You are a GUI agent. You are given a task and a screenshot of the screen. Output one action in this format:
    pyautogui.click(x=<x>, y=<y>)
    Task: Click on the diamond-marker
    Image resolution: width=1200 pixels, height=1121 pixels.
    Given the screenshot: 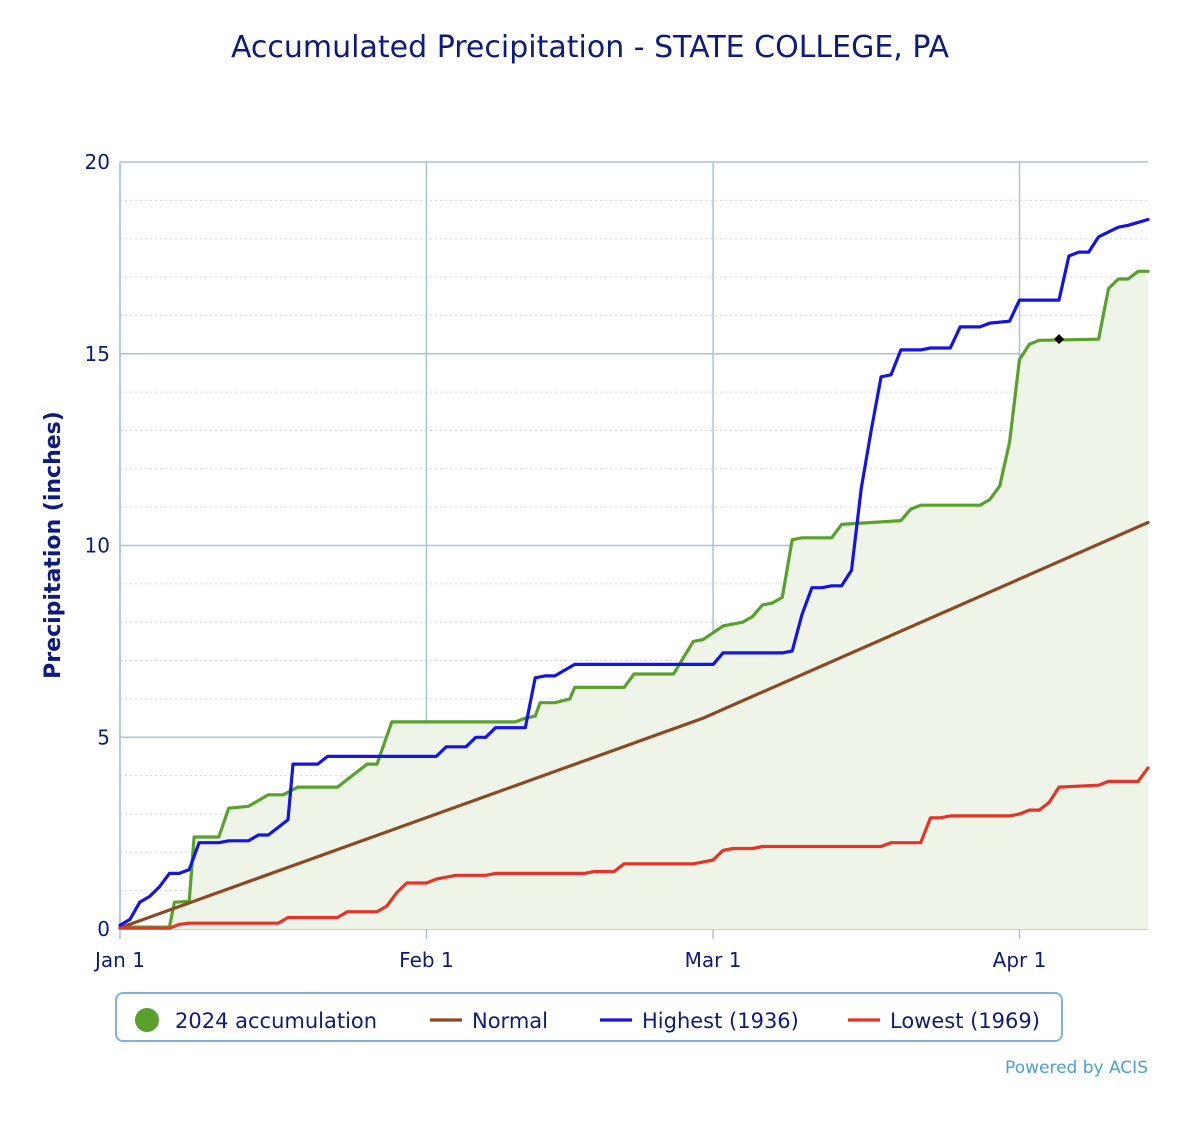 What is the action you would take?
    pyautogui.click(x=1059, y=339)
    